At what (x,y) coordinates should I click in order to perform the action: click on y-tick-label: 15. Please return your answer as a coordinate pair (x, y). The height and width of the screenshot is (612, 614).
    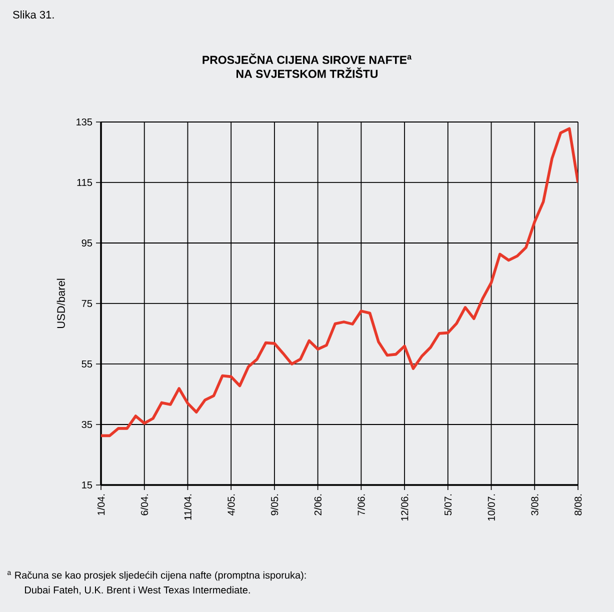
    Looking at the image, I should click on (87, 484).